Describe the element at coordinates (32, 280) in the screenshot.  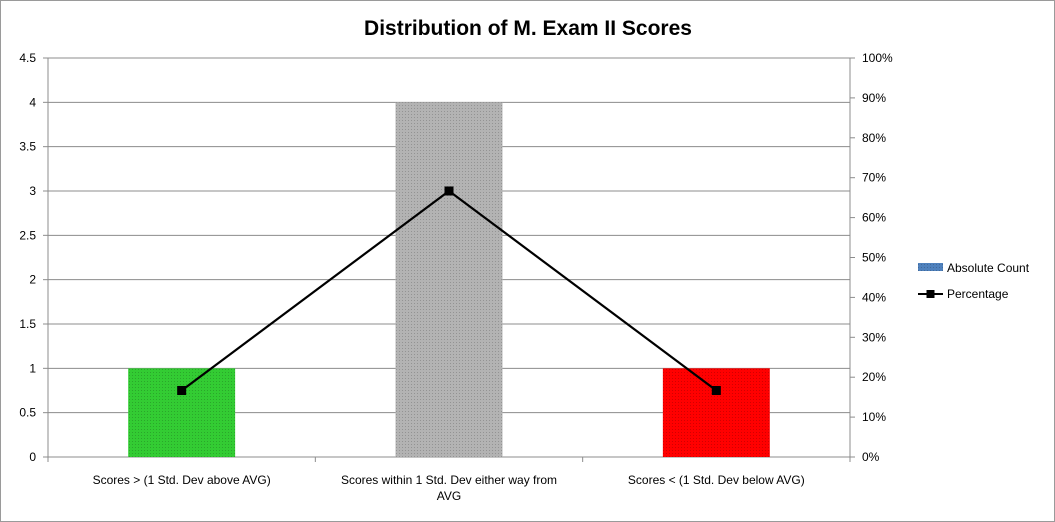
I see `left-tick-label: 2` at that location.